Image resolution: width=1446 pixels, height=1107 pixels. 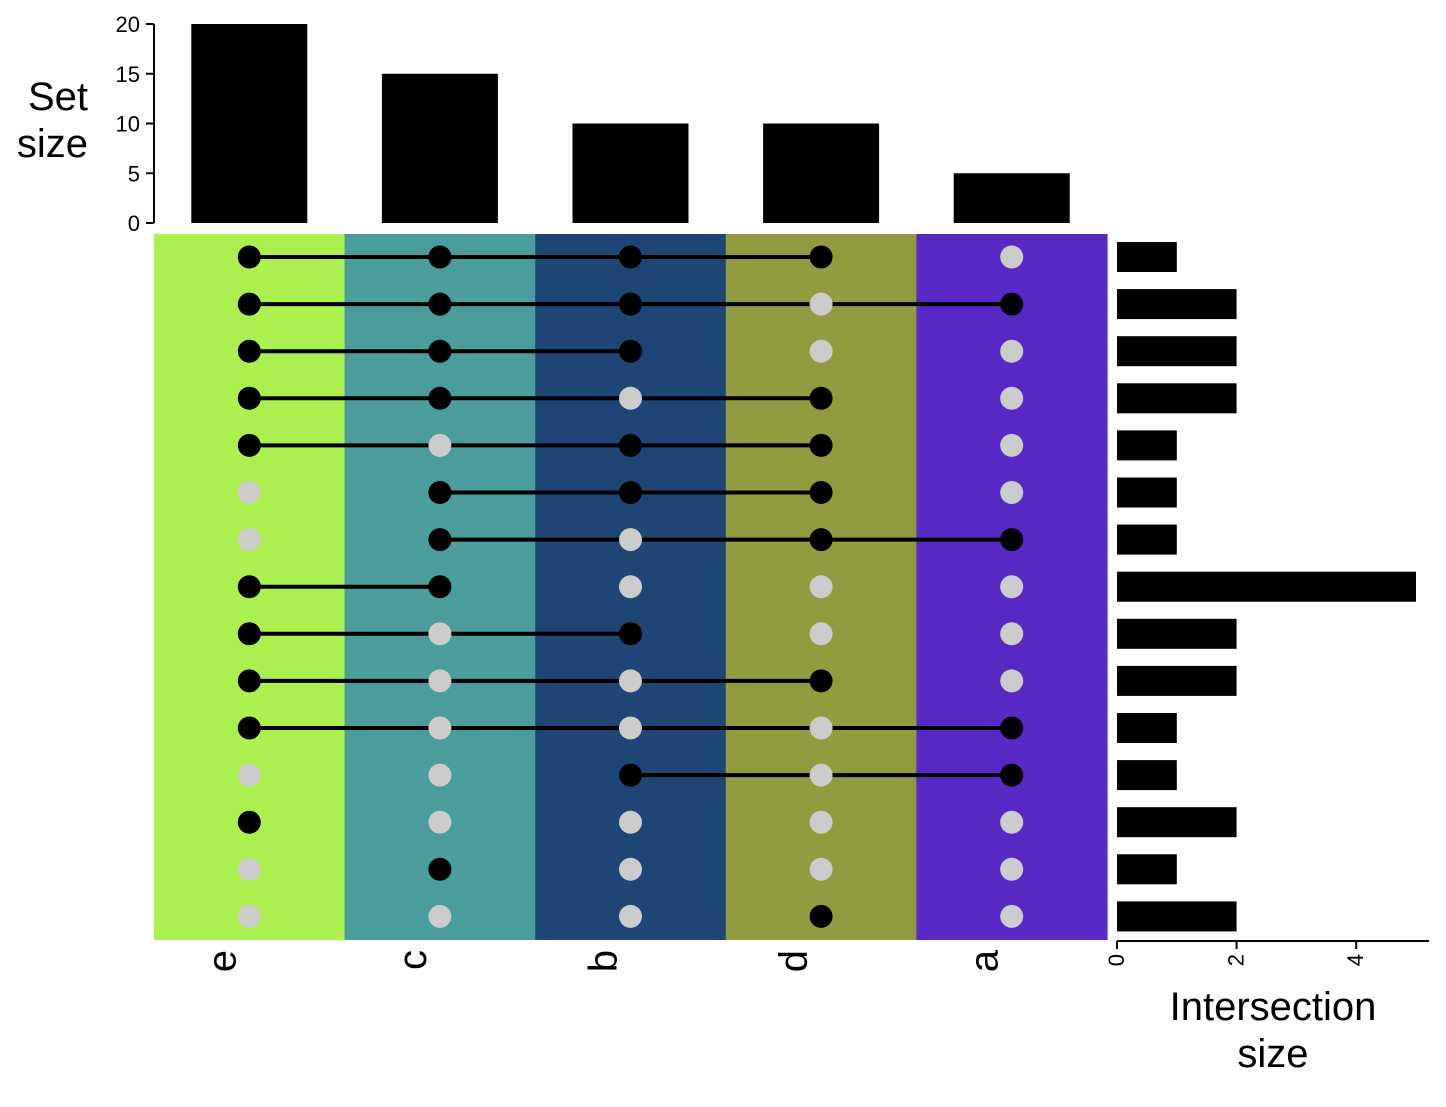 I want to click on set-size-tick-label-0: 0, so click(x=134, y=223).